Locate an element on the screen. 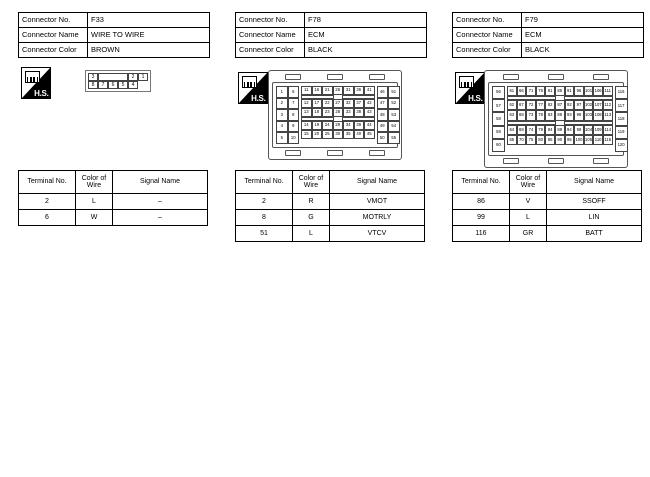  pin-cell: 62 is located at coordinates (512, 105).